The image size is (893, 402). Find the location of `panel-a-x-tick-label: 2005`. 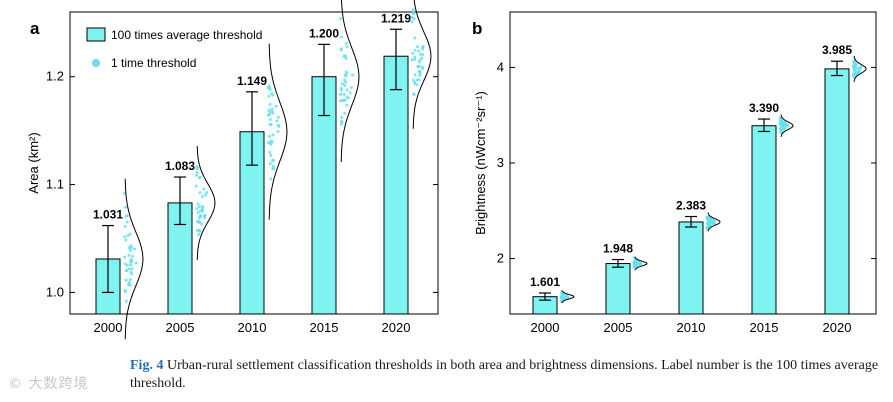

panel-a-x-tick-label: 2005 is located at coordinates (180, 327).